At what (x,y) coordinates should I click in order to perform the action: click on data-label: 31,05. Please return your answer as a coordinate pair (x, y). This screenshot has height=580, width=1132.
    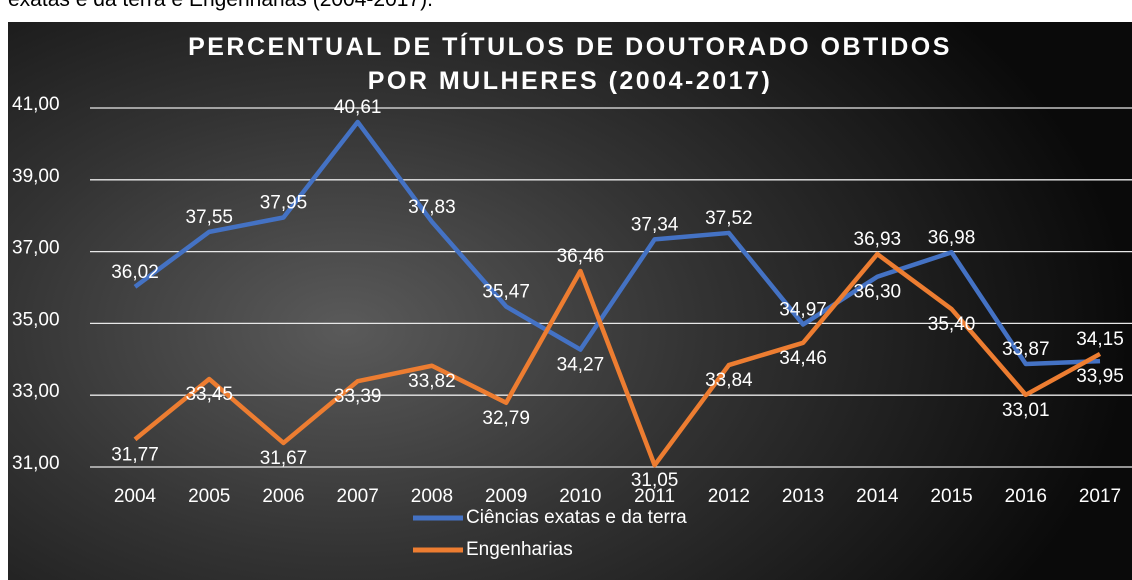
    Looking at the image, I should click on (655, 480).